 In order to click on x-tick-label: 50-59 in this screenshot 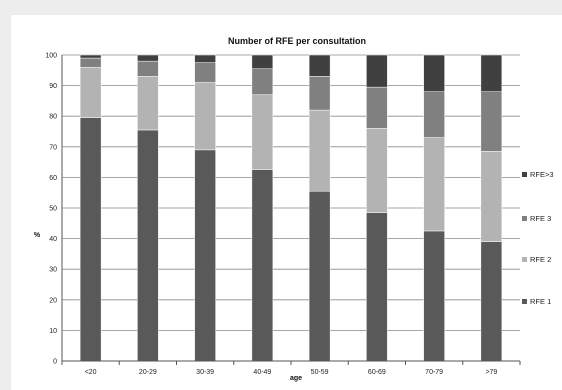, I will do `click(320, 372)`.